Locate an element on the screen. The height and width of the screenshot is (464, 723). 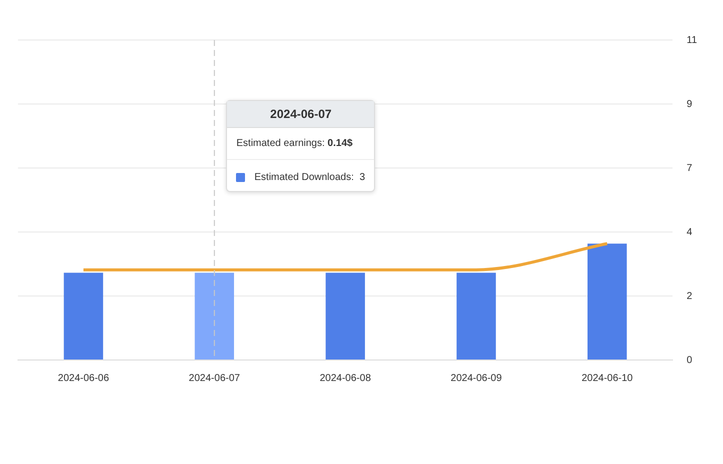
annotation: 0.14$ is located at coordinates (340, 143).